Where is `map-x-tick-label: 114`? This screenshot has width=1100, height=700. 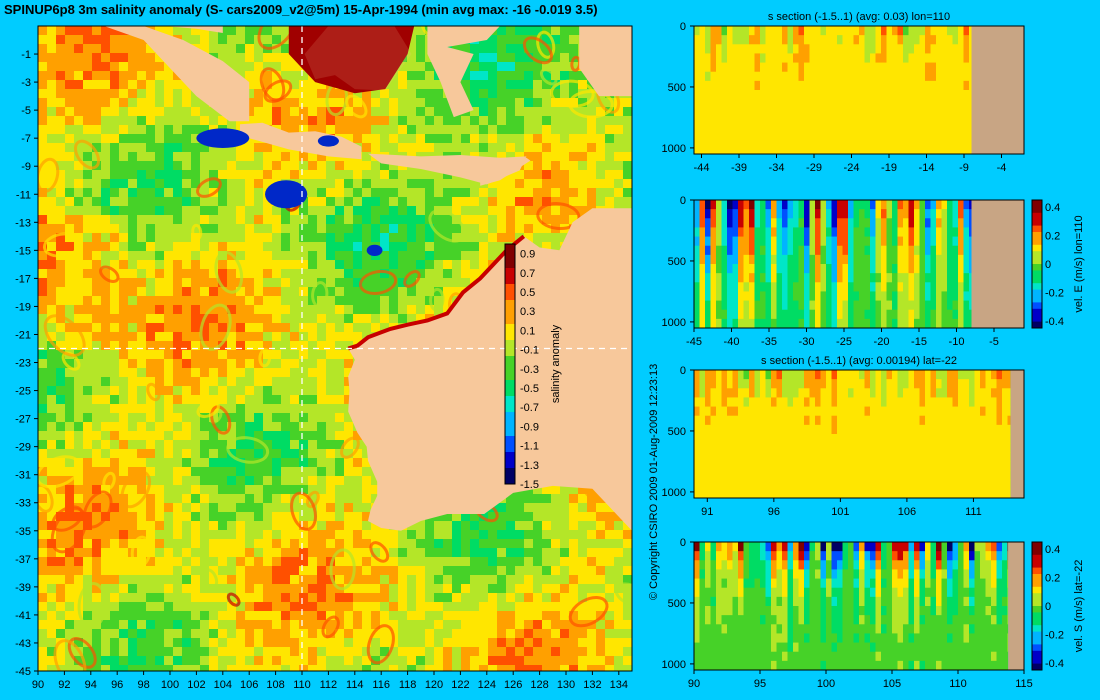
map-x-tick-label: 114 is located at coordinates (355, 685).